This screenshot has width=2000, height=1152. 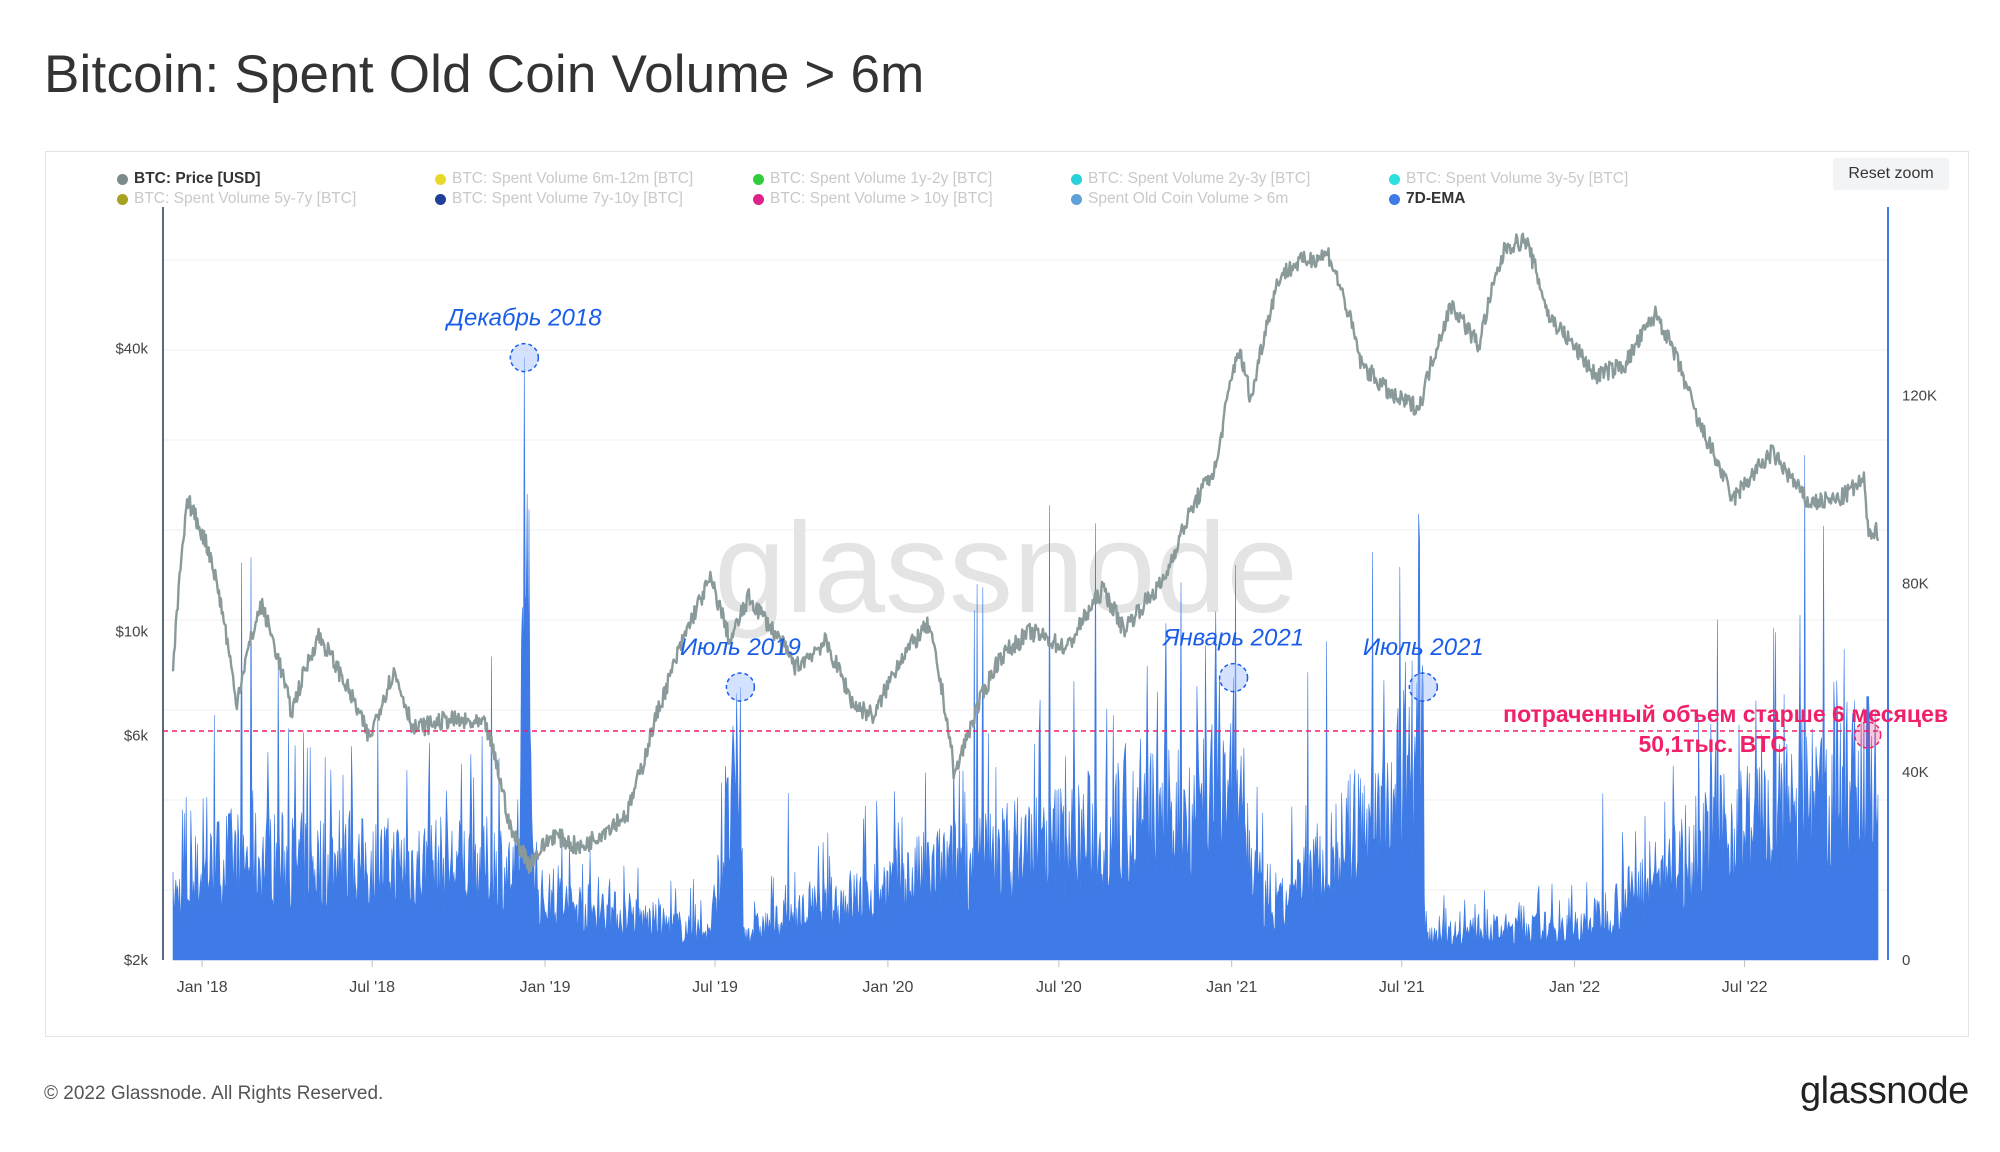 I want to click on legend-item-spent-7y-10y: BTC: Spent Volume 7y-10y [BTC], so click(x=559, y=199).